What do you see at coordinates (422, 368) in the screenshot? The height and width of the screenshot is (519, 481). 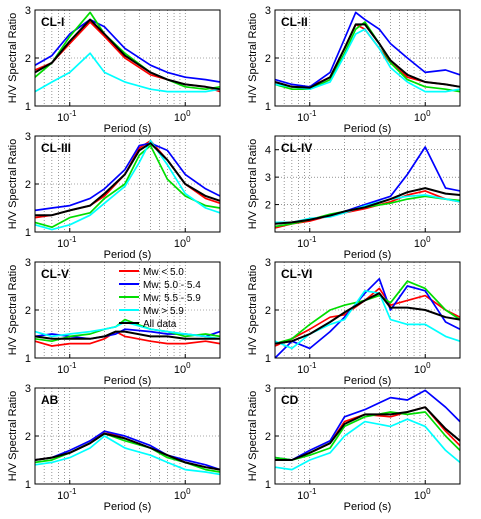 I see `panel-cl-vi-xtick-label: 10⁰` at bounding box center [422, 368].